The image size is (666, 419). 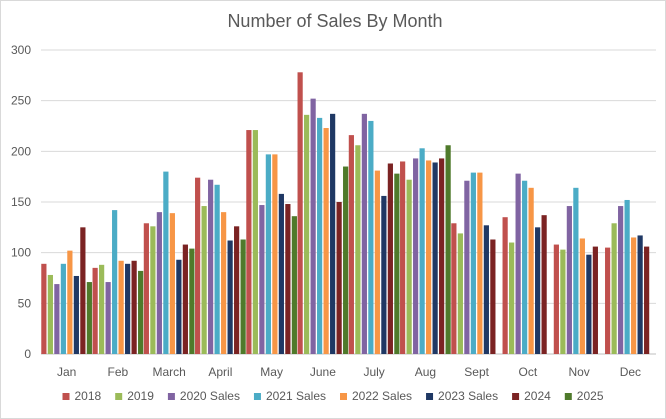 What do you see at coordinates (289, 396) in the screenshot?
I see `legend-item: 2021 Sales` at bounding box center [289, 396].